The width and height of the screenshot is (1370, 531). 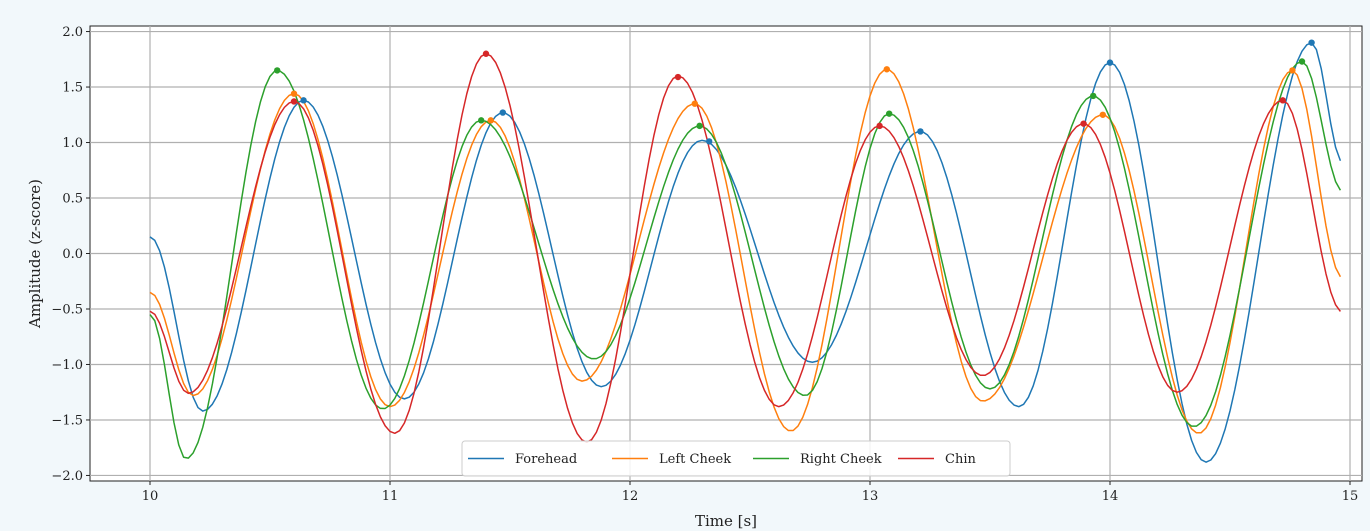 What do you see at coordinates (695, 459) in the screenshot?
I see `legend-label-left-cheek: Left Cheek` at bounding box center [695, 459].